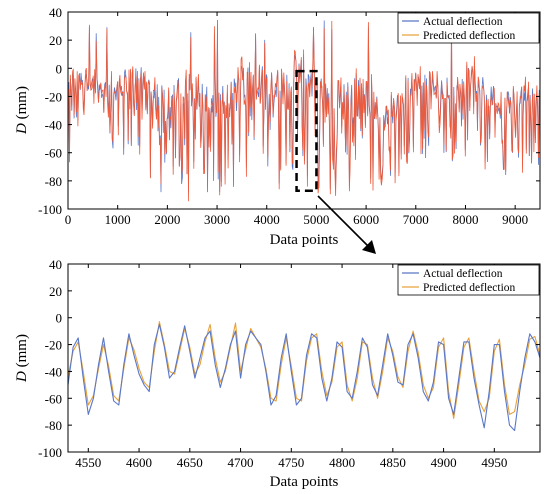  I want to click on bottom-y-tick-label: -20, so click(53, 345).